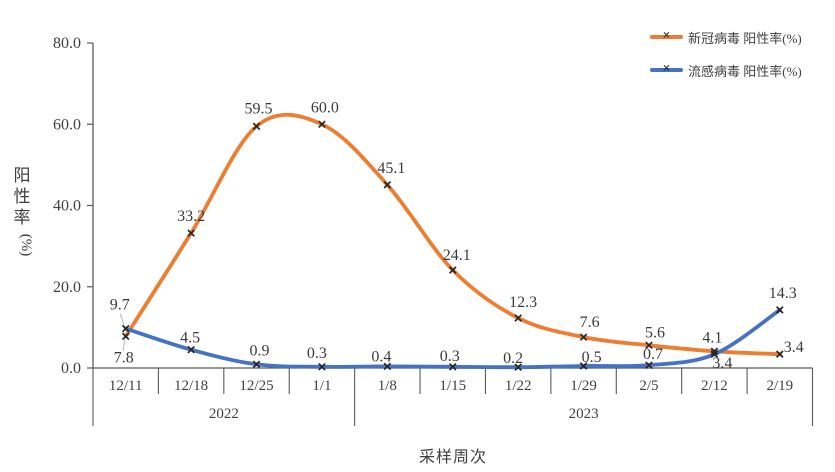 The image size is (835, 472). What do you see at coordinates (592, 357) in the screenshot?
I see `flu-series-data-label: 0.5` at bounding box center [592, 357].